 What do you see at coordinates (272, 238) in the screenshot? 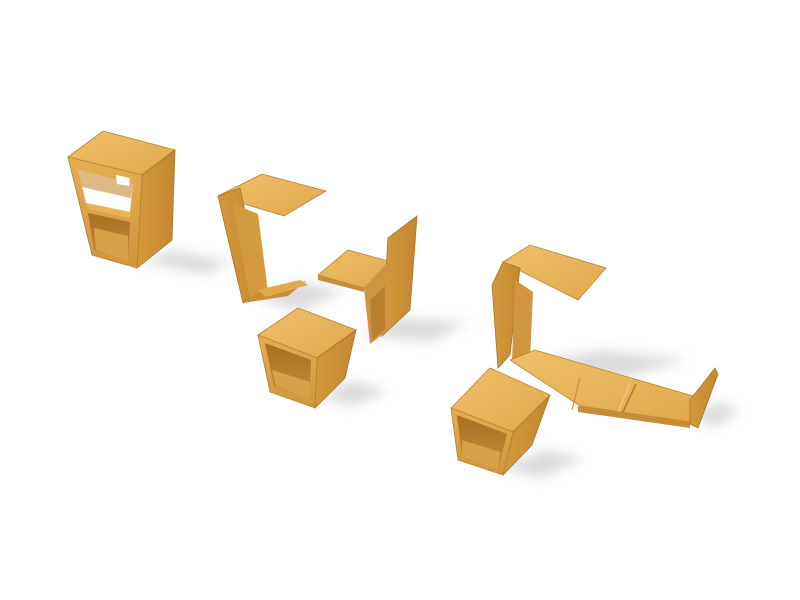
I see `c-shaped-side-table` at bounding box center [272, 238].